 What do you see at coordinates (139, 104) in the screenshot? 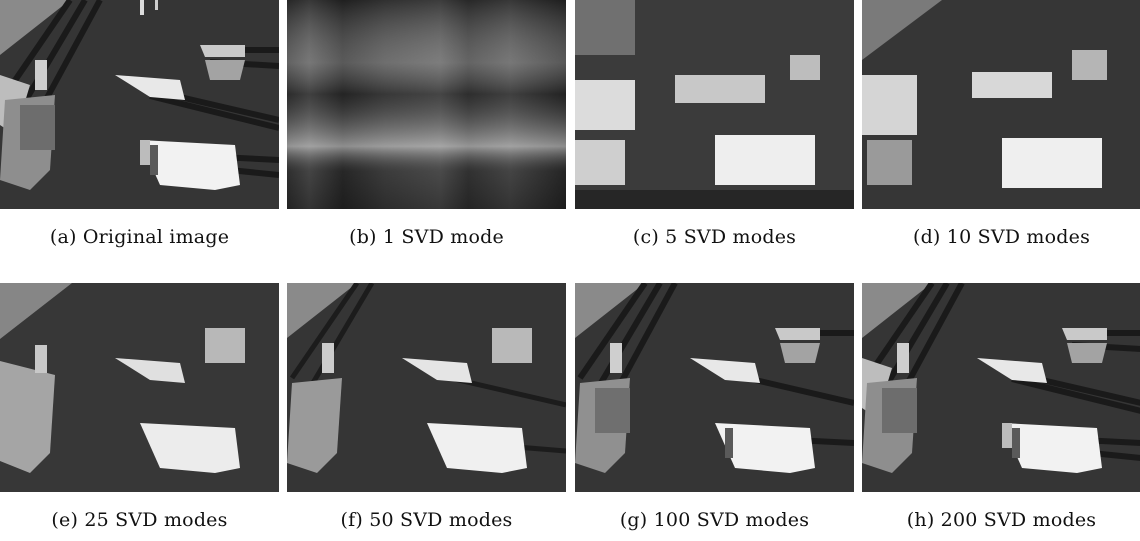
I see `original-image` at bounding box center [139, 104].